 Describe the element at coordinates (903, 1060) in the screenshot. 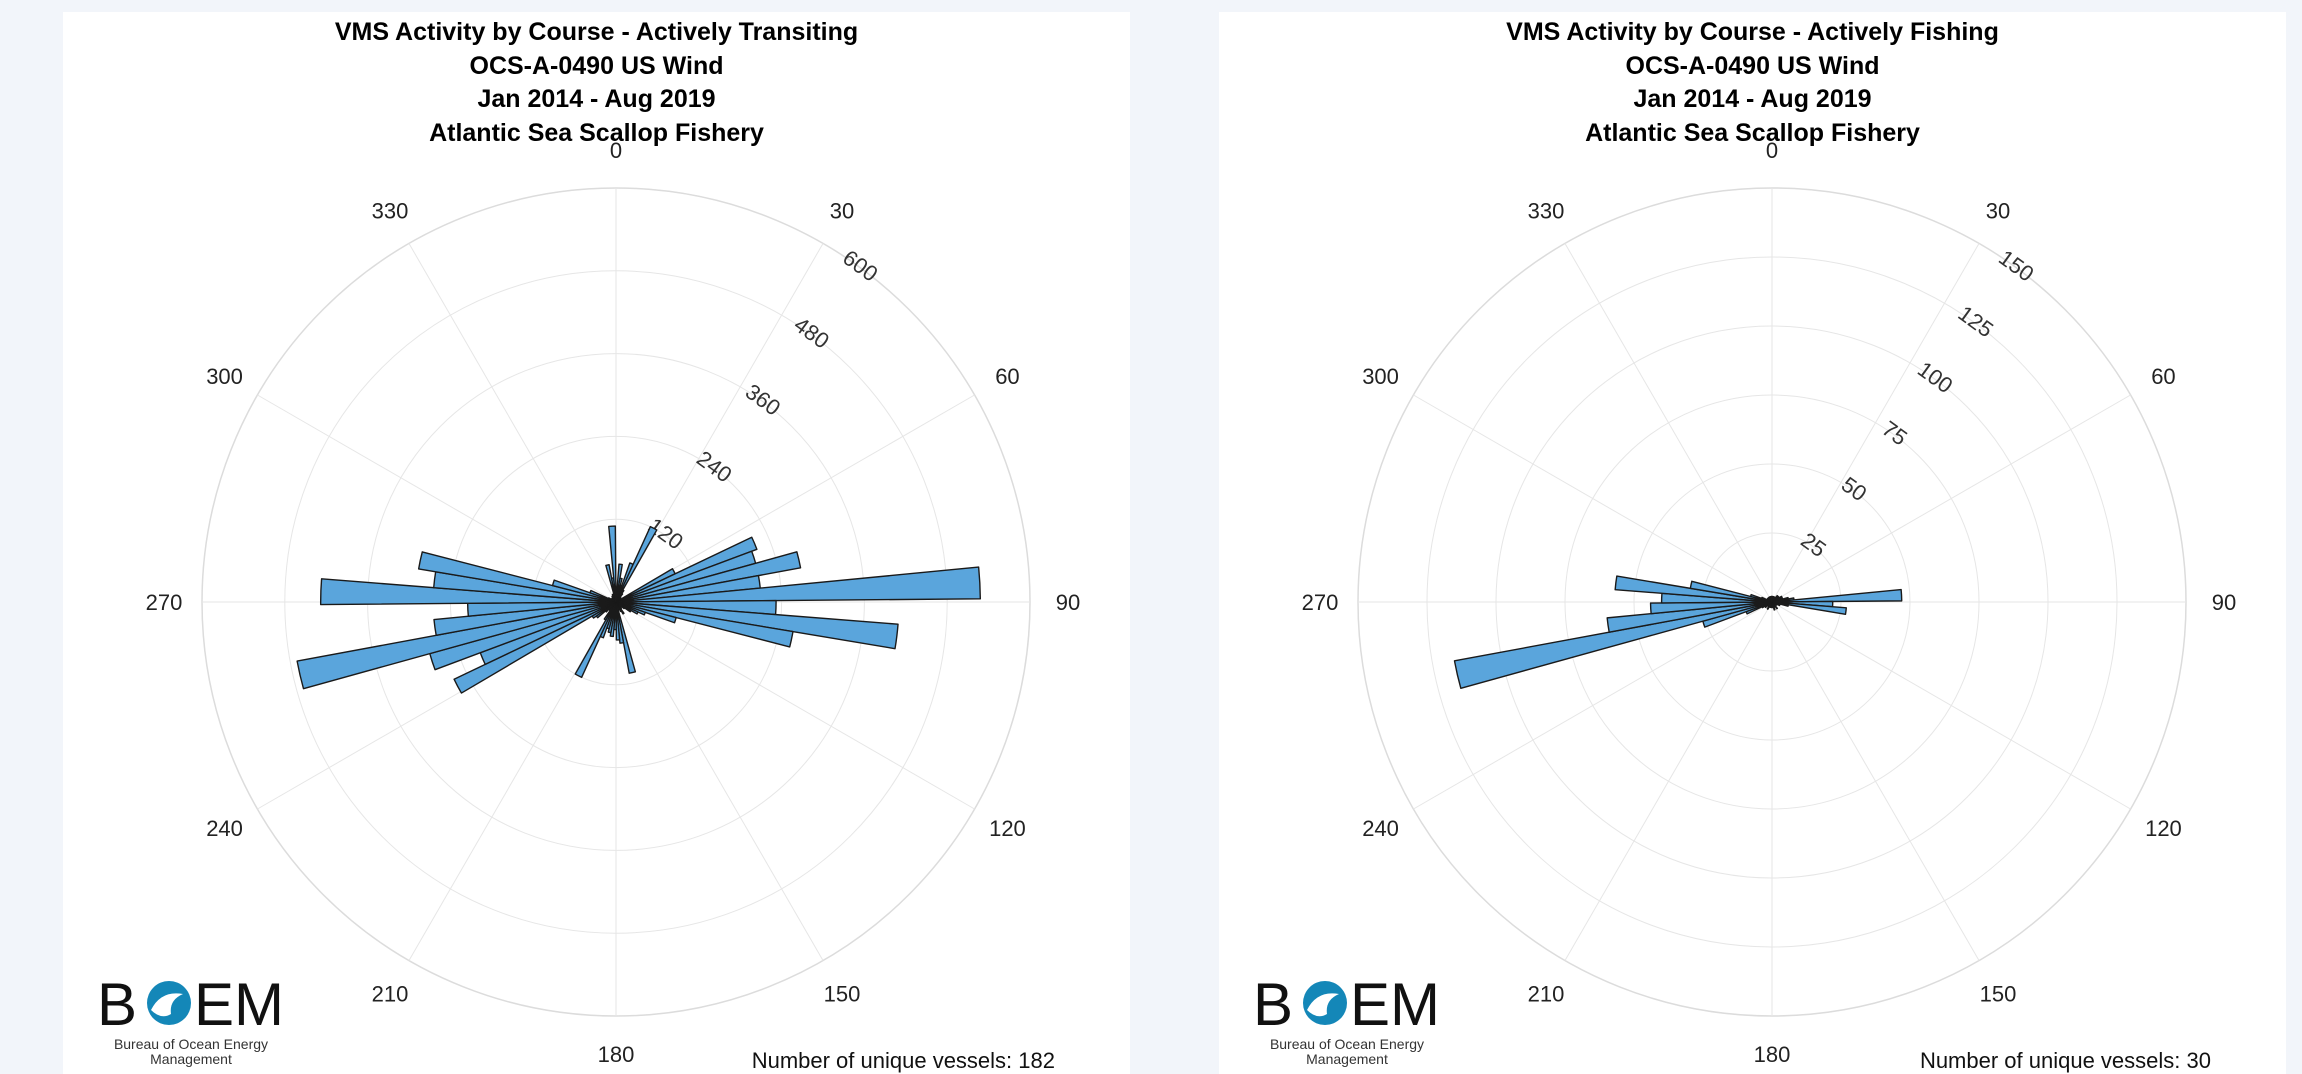

I see `vessel-count-transiting: Number of unique vessels: 182` at that location.